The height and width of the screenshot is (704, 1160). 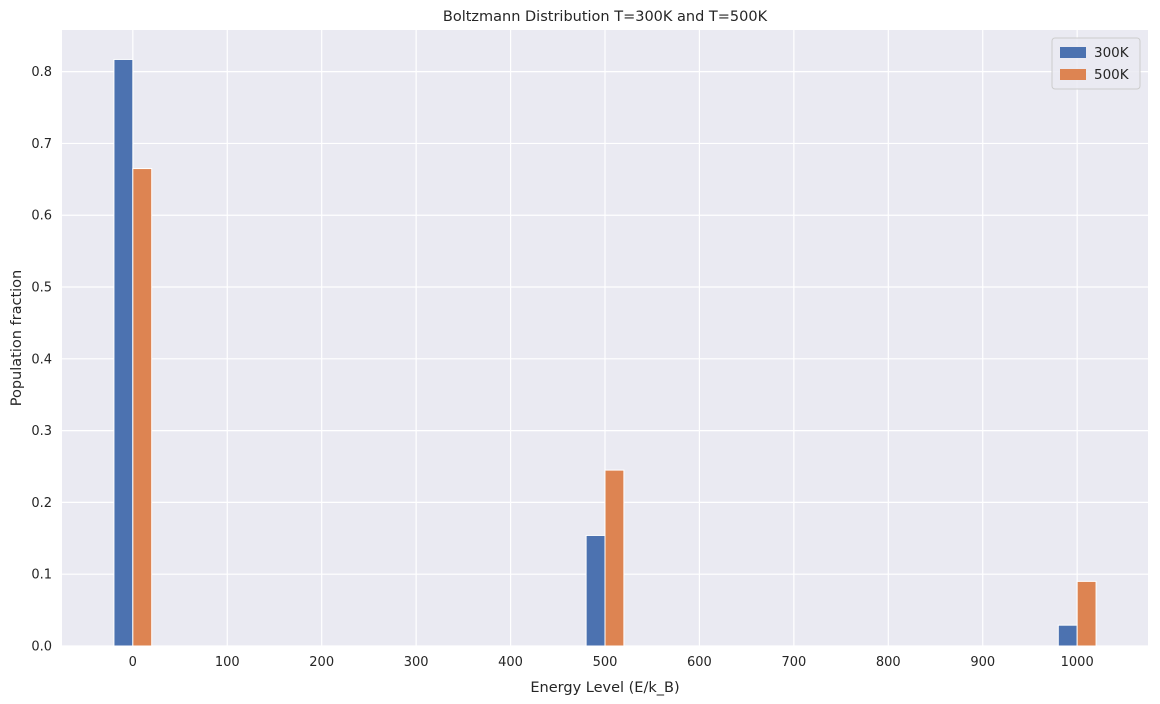 What do you see at coordinates (41, 72) in the screenshot?
I see `y-tick-label: 0.8` at bounding box center [41, 72].